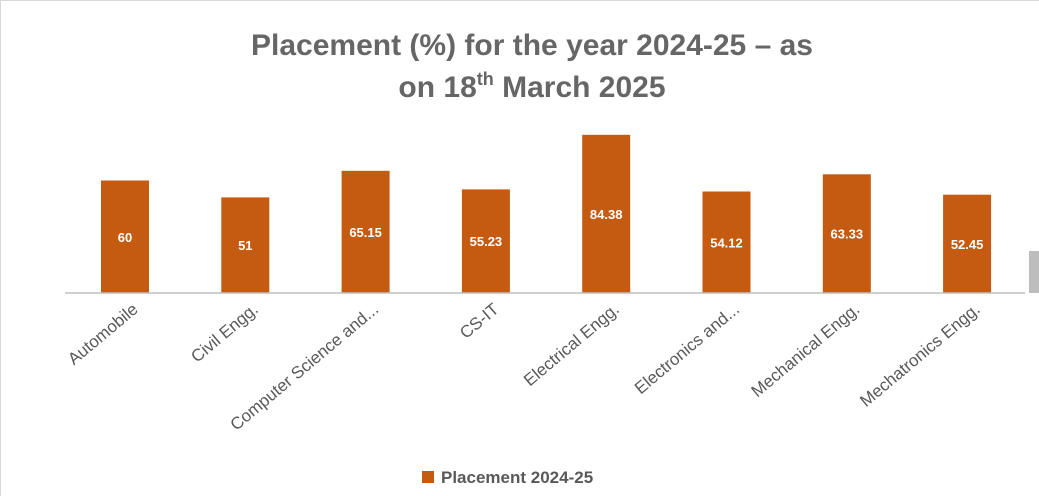 The height and width of the screenshot is (496, 1039). I want to click on title-date-suffix: March 2025, so click(580, 87).